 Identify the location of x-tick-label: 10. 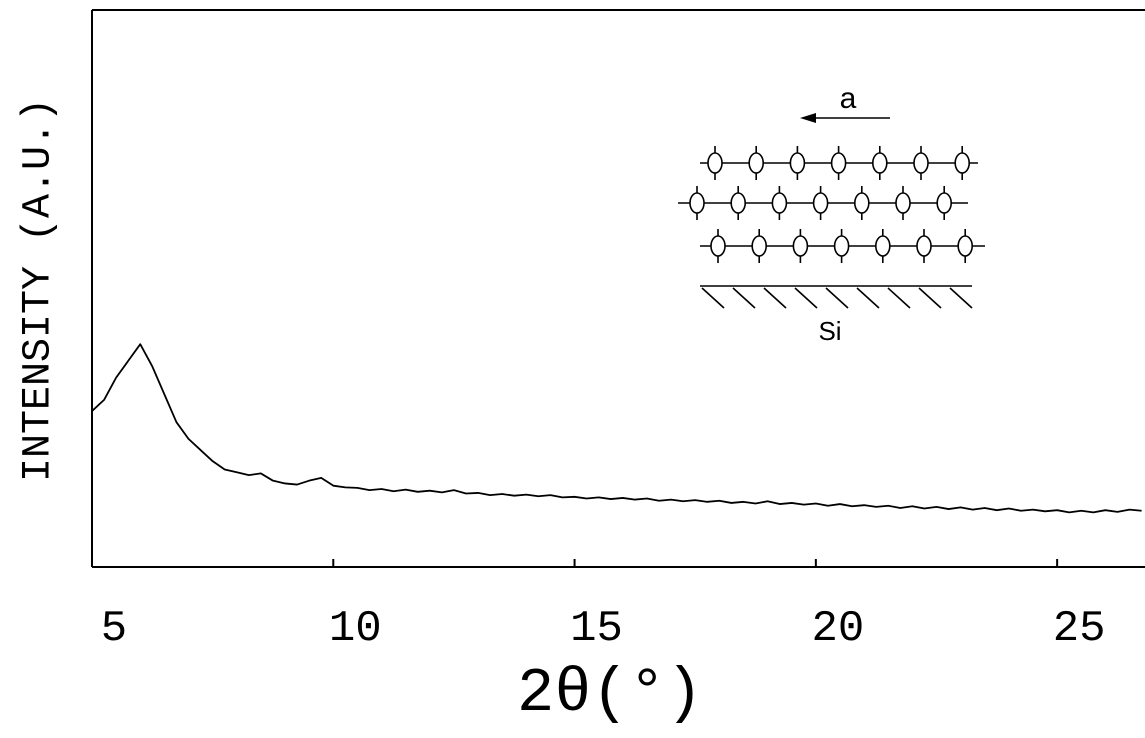
(355, 629).